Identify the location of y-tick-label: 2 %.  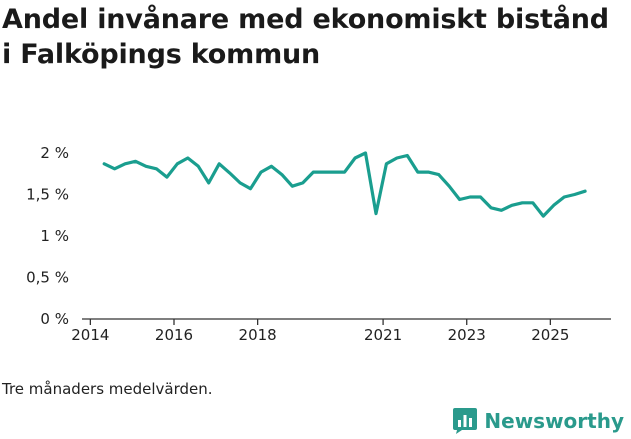
(54, 153).